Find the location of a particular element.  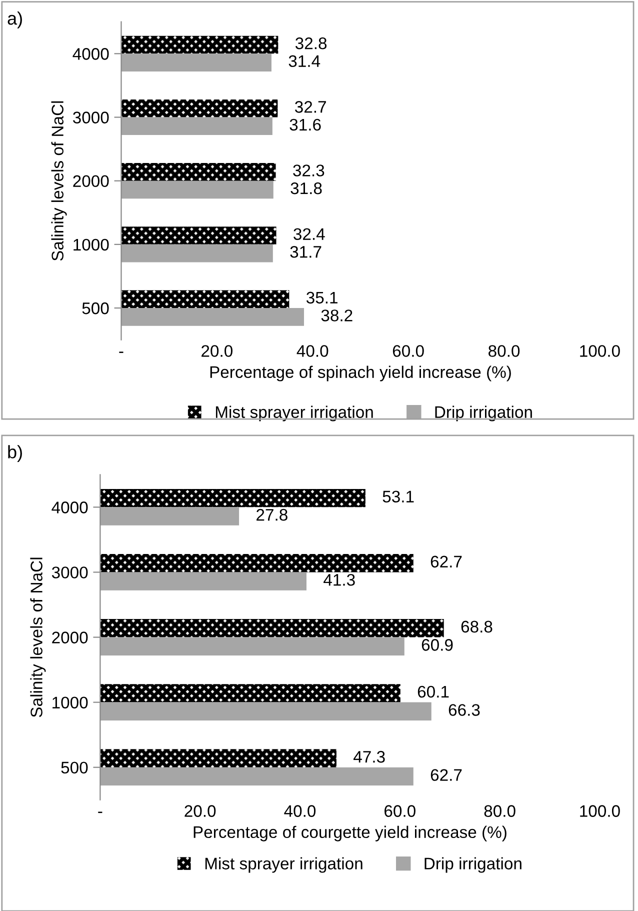

data-label: 31.4 is located at coordinates (304, 61).